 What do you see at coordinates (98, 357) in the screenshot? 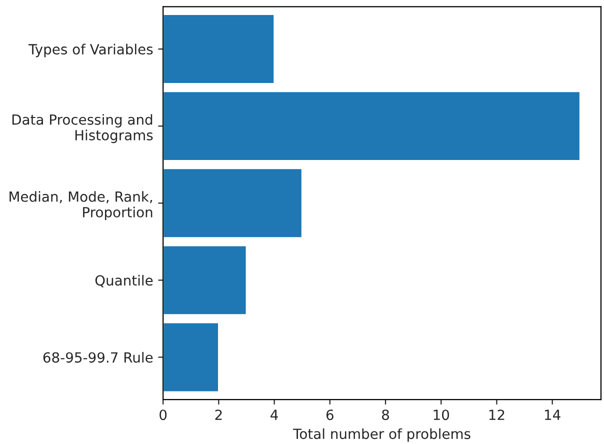
I see `y-tick-label: 68-95-99.7 Rule` at bounding box center [98, 357].